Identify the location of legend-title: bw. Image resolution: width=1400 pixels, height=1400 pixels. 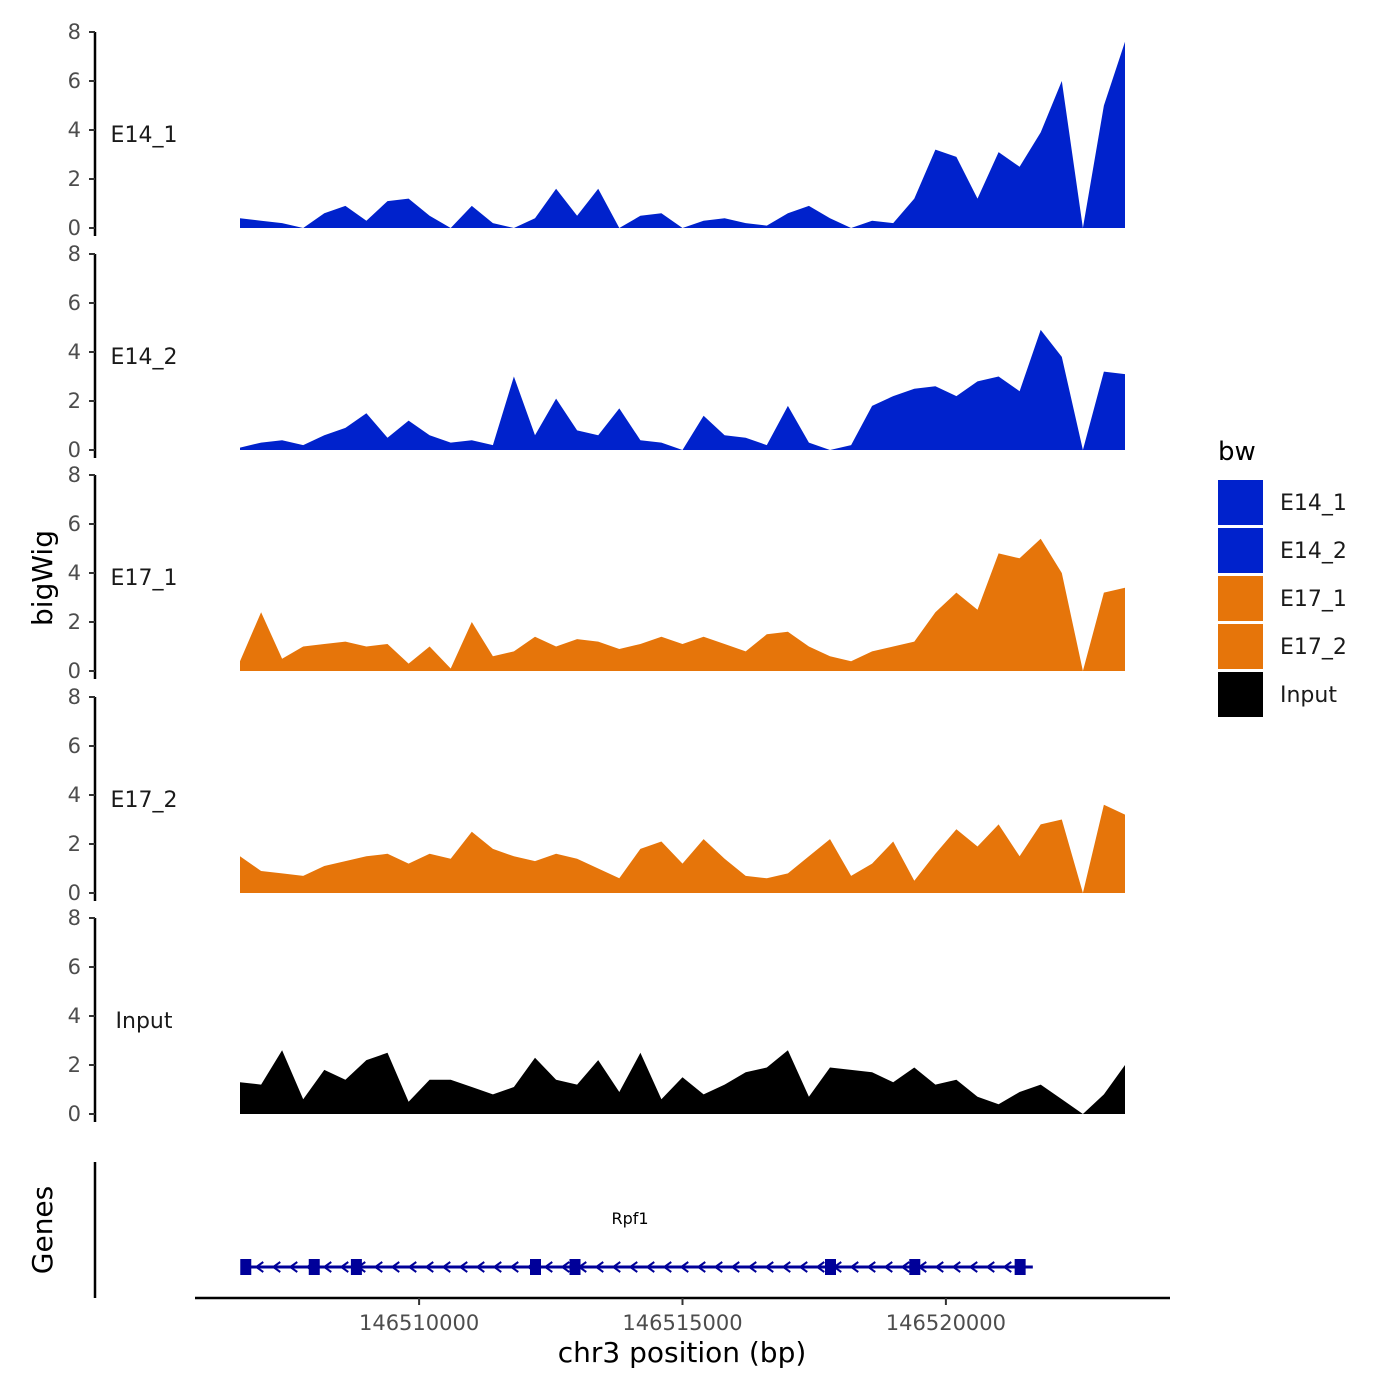
(1237, 452).